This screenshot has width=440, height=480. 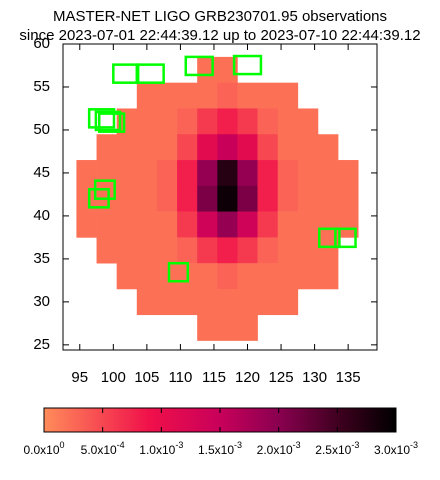 I want to click on tick-label-mantissa: 3.0x10, so click(x=392, y=450).